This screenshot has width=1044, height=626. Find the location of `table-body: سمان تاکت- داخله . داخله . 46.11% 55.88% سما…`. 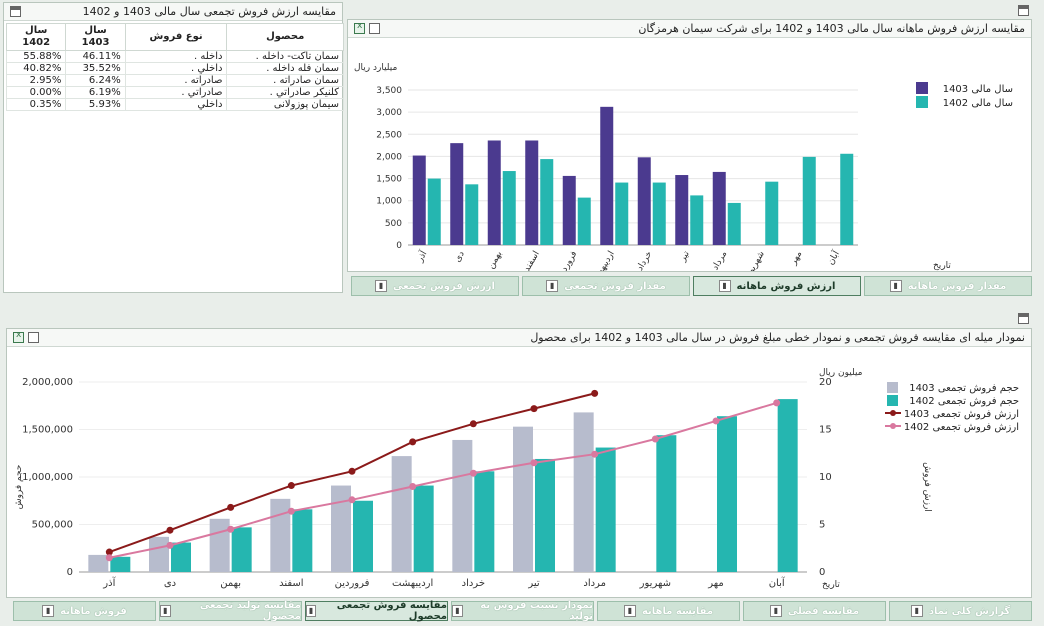

table-body: سمان تاکت- داخله . داخله . 46.11% 55.88% سما… is located at coordinates (174, 80).